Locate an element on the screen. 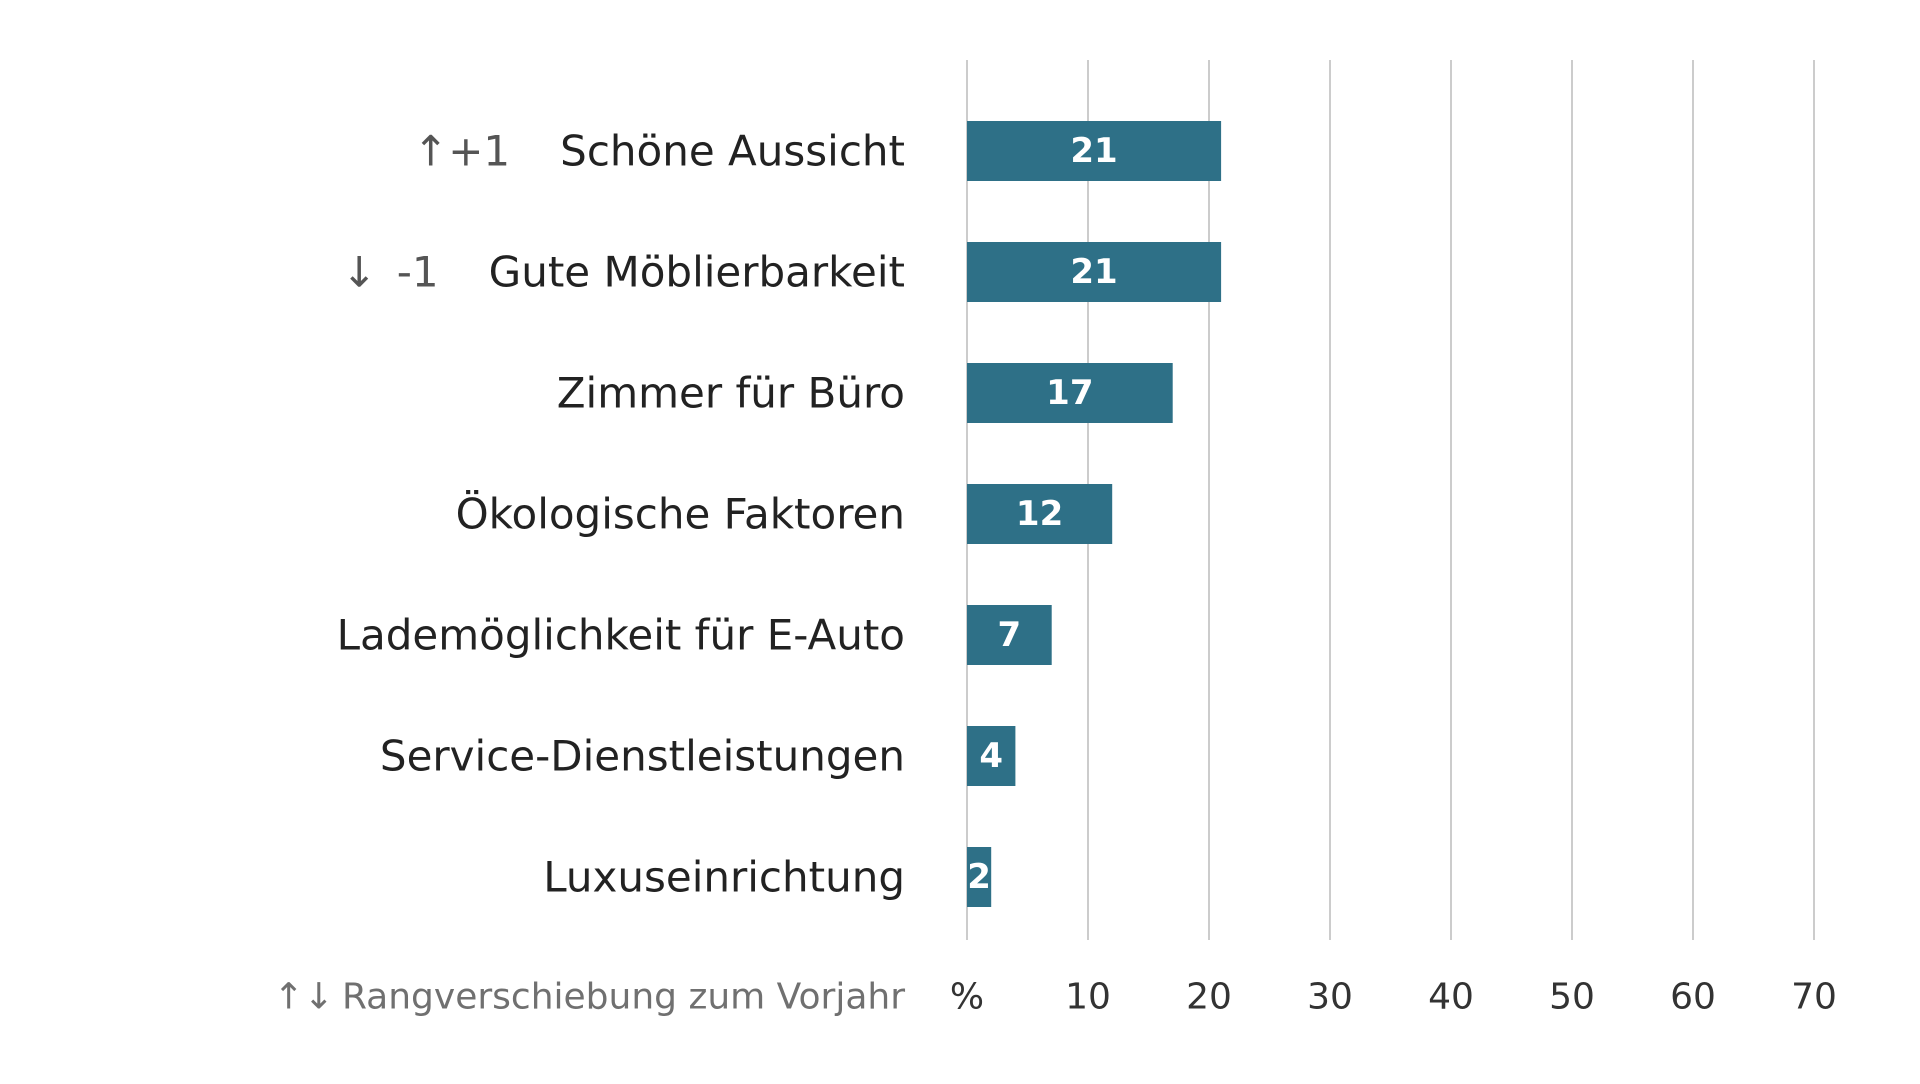 This screenshot has width=1920, height=1084. bar-value-label: 4 is located at coordinates (991, 756).